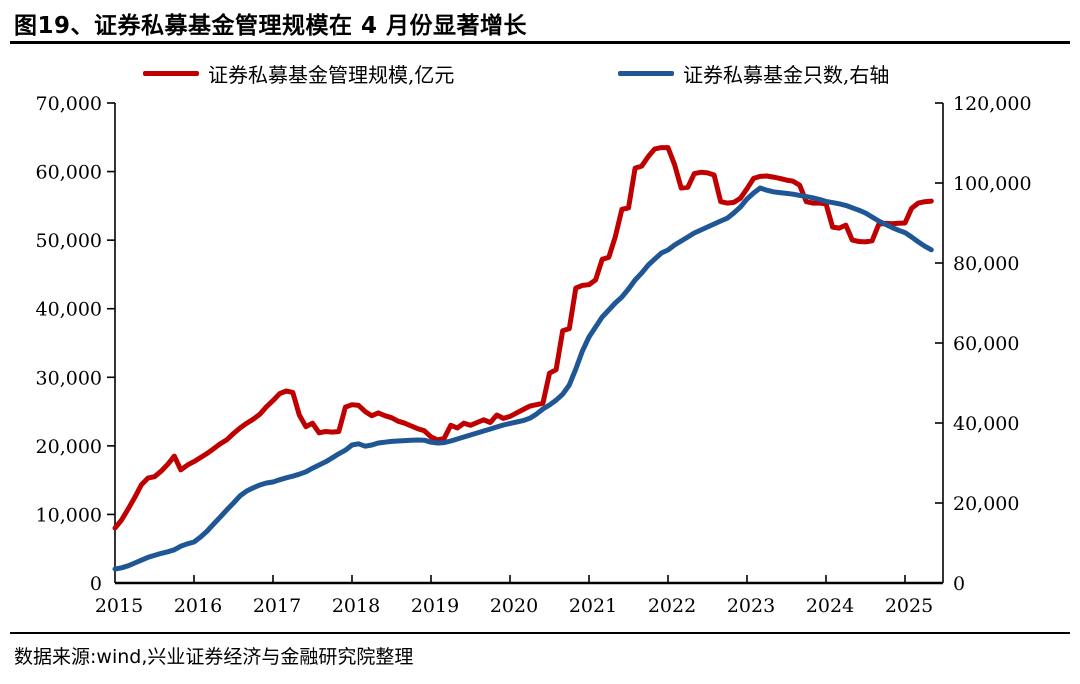  Describe the element at coordinates (69, 515) in the screenshot. I see `svg-text: 10,000` at that location.